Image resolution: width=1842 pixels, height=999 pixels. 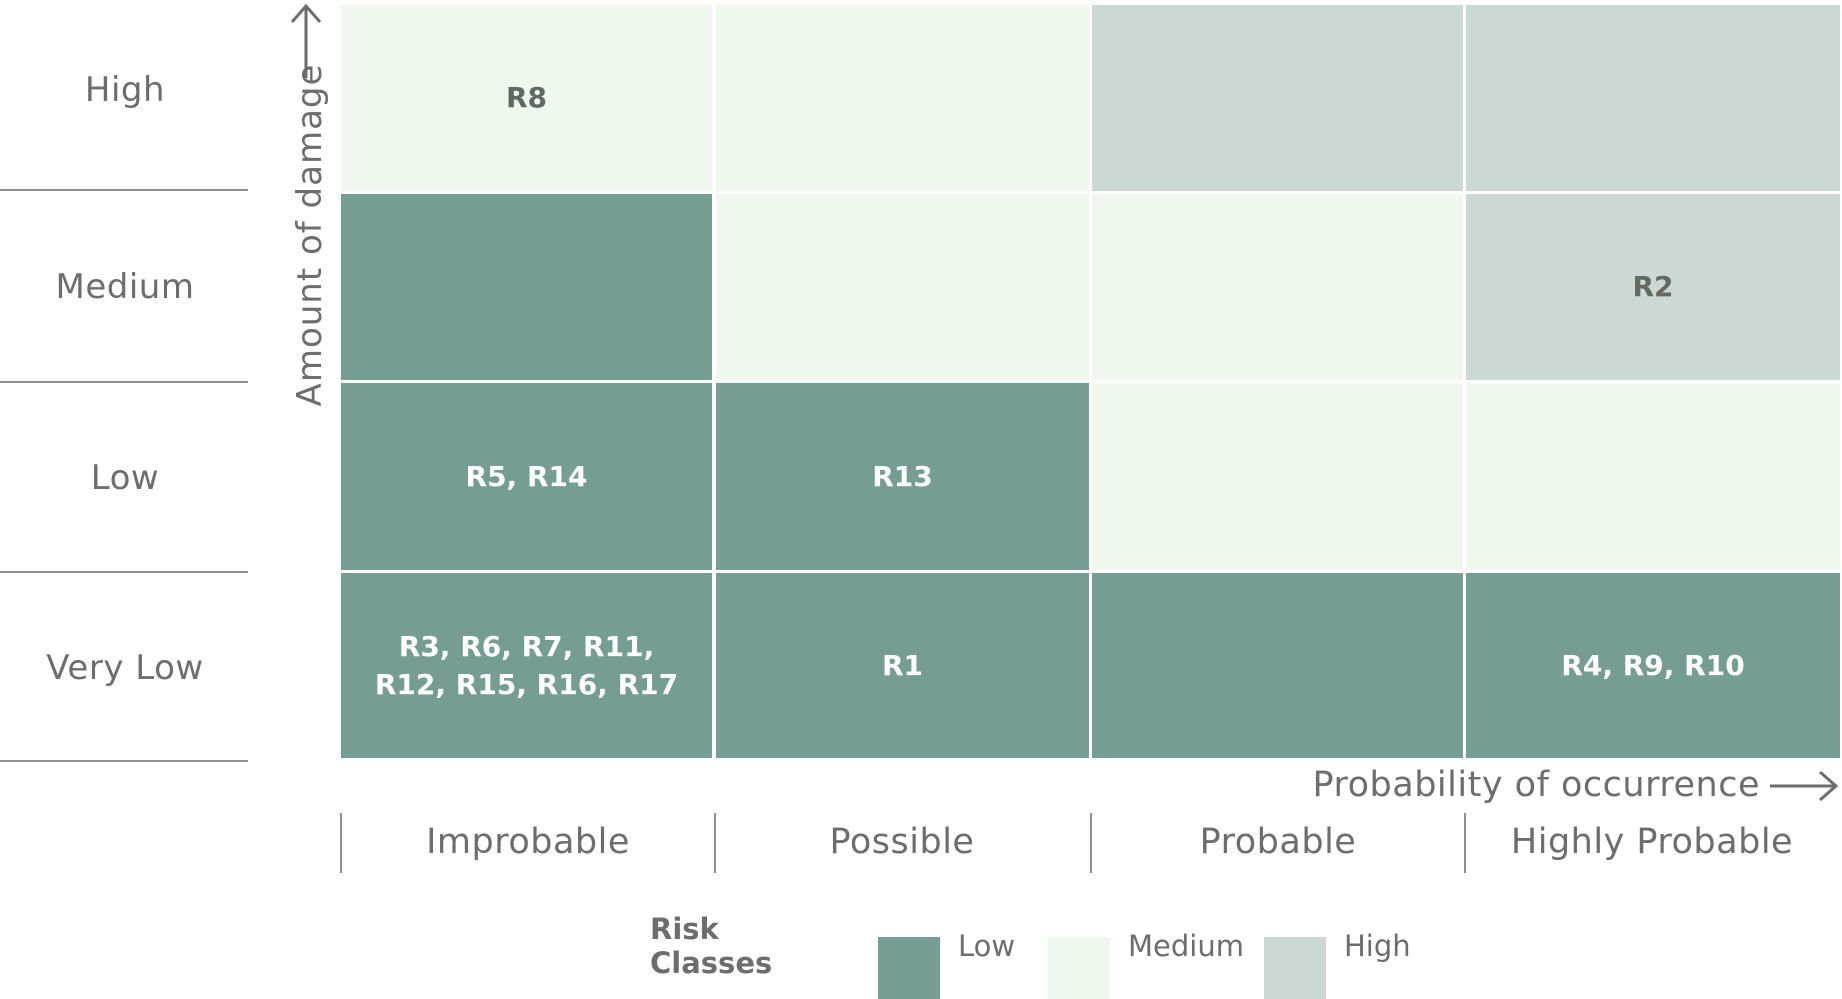 What do you see at coordinates (1536, 785) in the screenshot?
I see `x-axis-title: Probability of occurrence` at bounding box center [1536, 785].